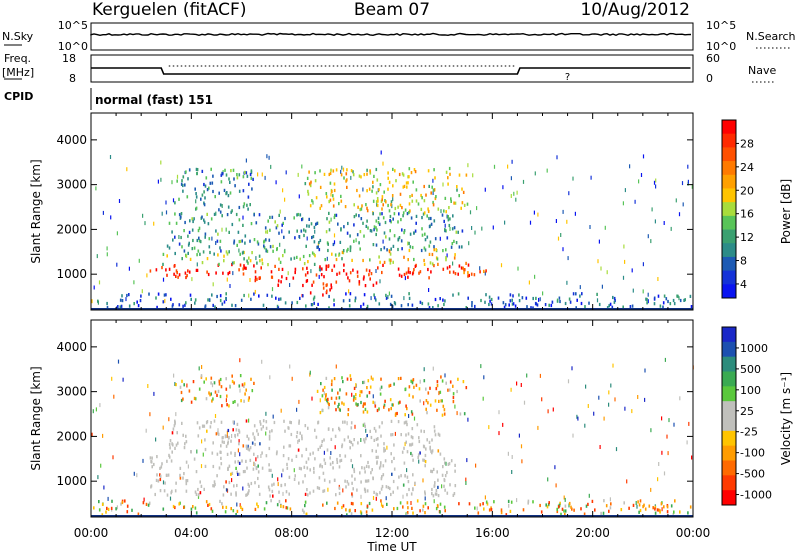 This screenshot has width=800, height=554. I want to click on colorbar-tick-label: 20, so click(747, 190).